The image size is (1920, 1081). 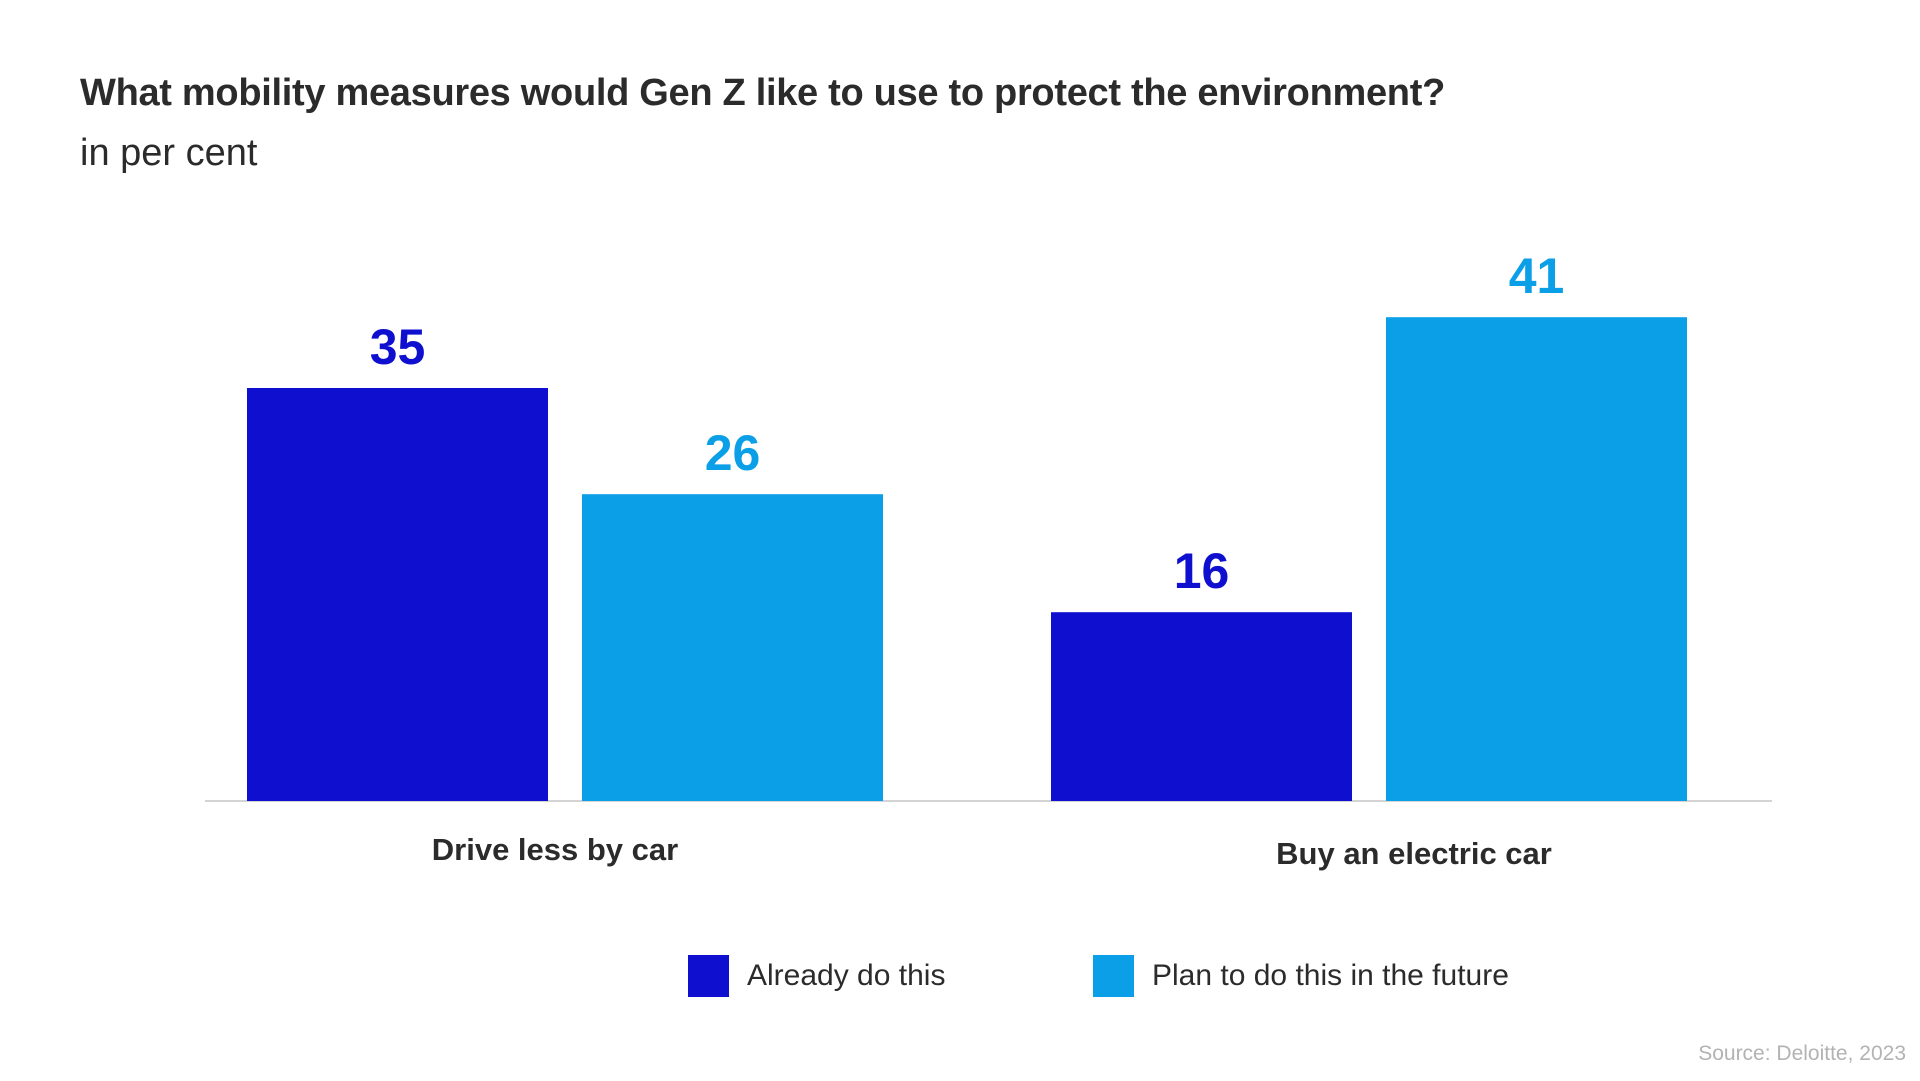 I want to click on legend-label-already: Already do this, so click(x=846, y=975).